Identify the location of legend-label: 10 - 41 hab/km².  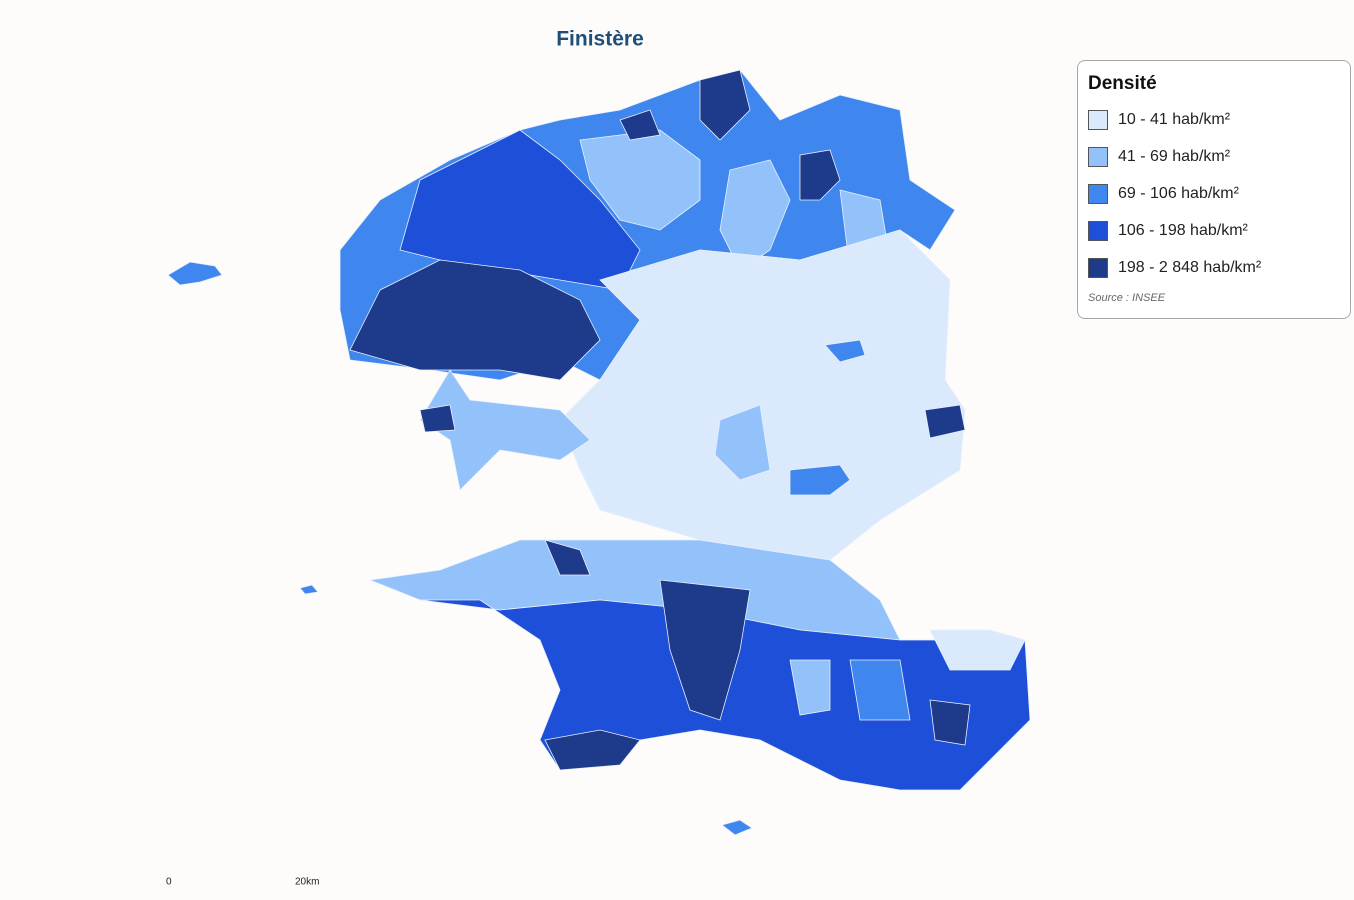
(1174, 119).